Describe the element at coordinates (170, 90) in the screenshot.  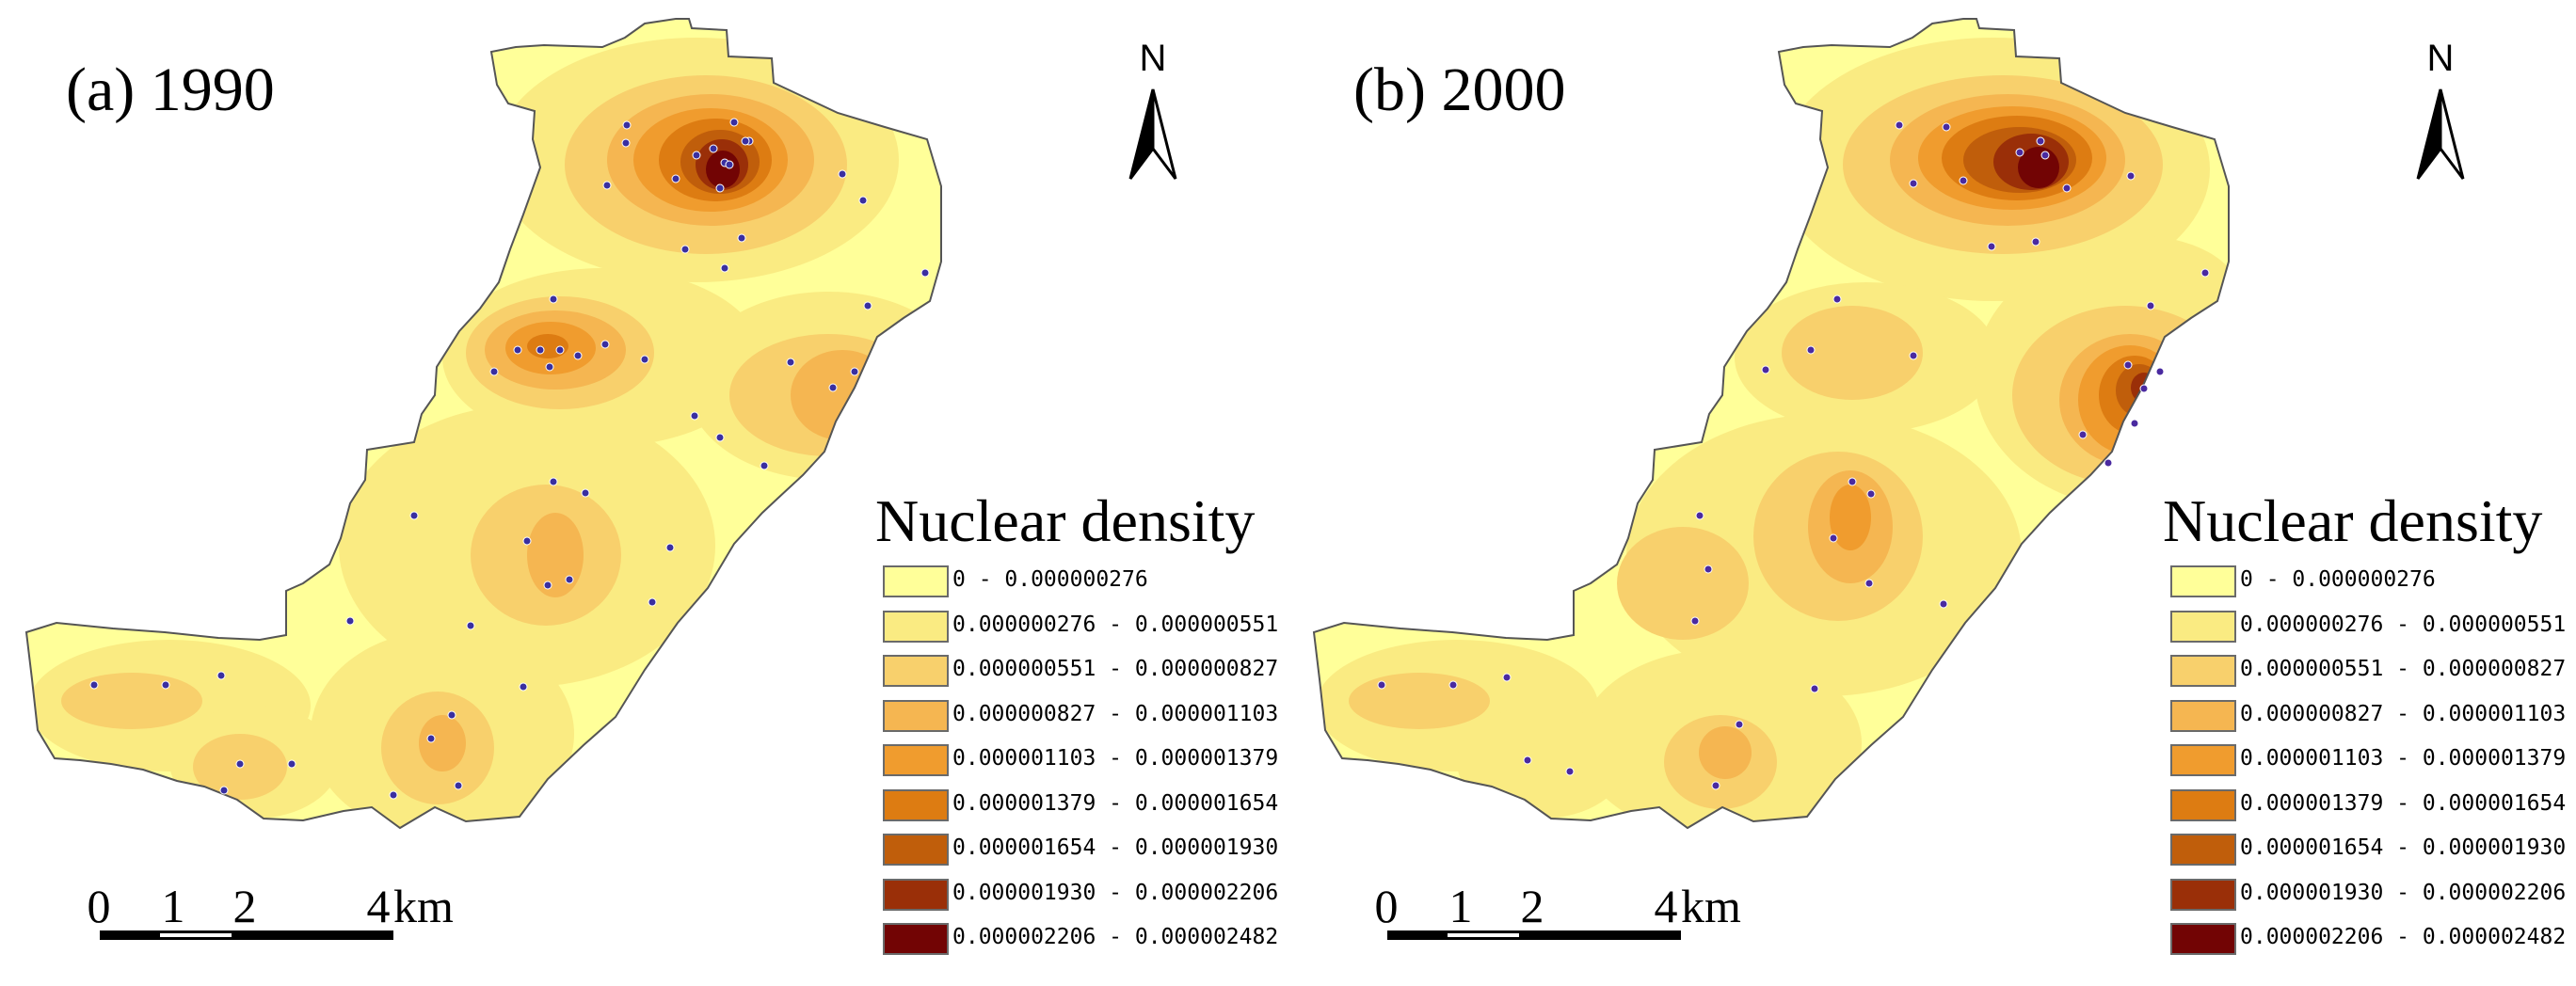
I see `panel-label: (a) 1990` at that location.